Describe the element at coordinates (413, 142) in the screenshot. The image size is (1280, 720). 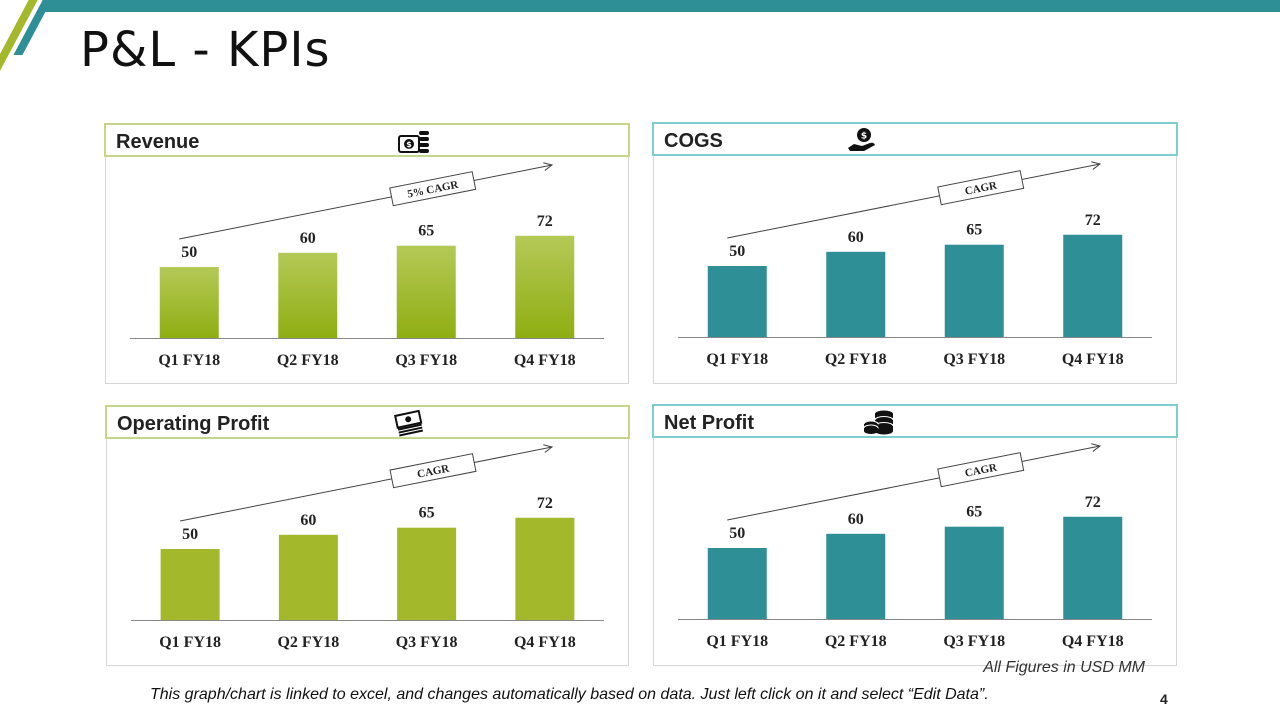
I see `money-coins-icon: $` at that location.